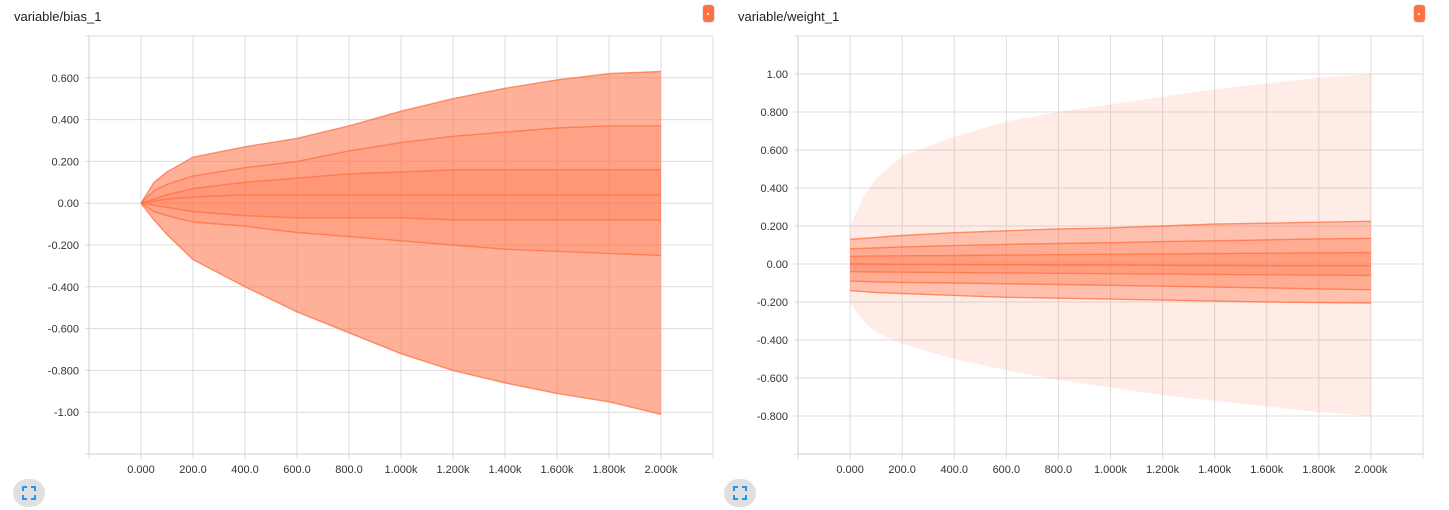 This screenshot has height=510, width=1449. What do you see at coordinates (58, 16) in the screenshot?
I see `chart-title: variable/bias_1` at bounding box center [58, 16].